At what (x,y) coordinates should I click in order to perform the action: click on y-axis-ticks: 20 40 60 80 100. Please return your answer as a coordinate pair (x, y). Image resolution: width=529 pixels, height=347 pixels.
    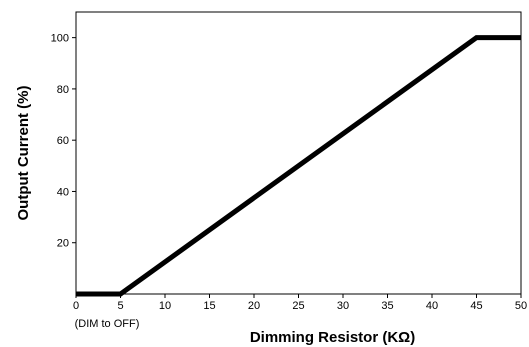
    Looking at the image, I should click on (63, 141).